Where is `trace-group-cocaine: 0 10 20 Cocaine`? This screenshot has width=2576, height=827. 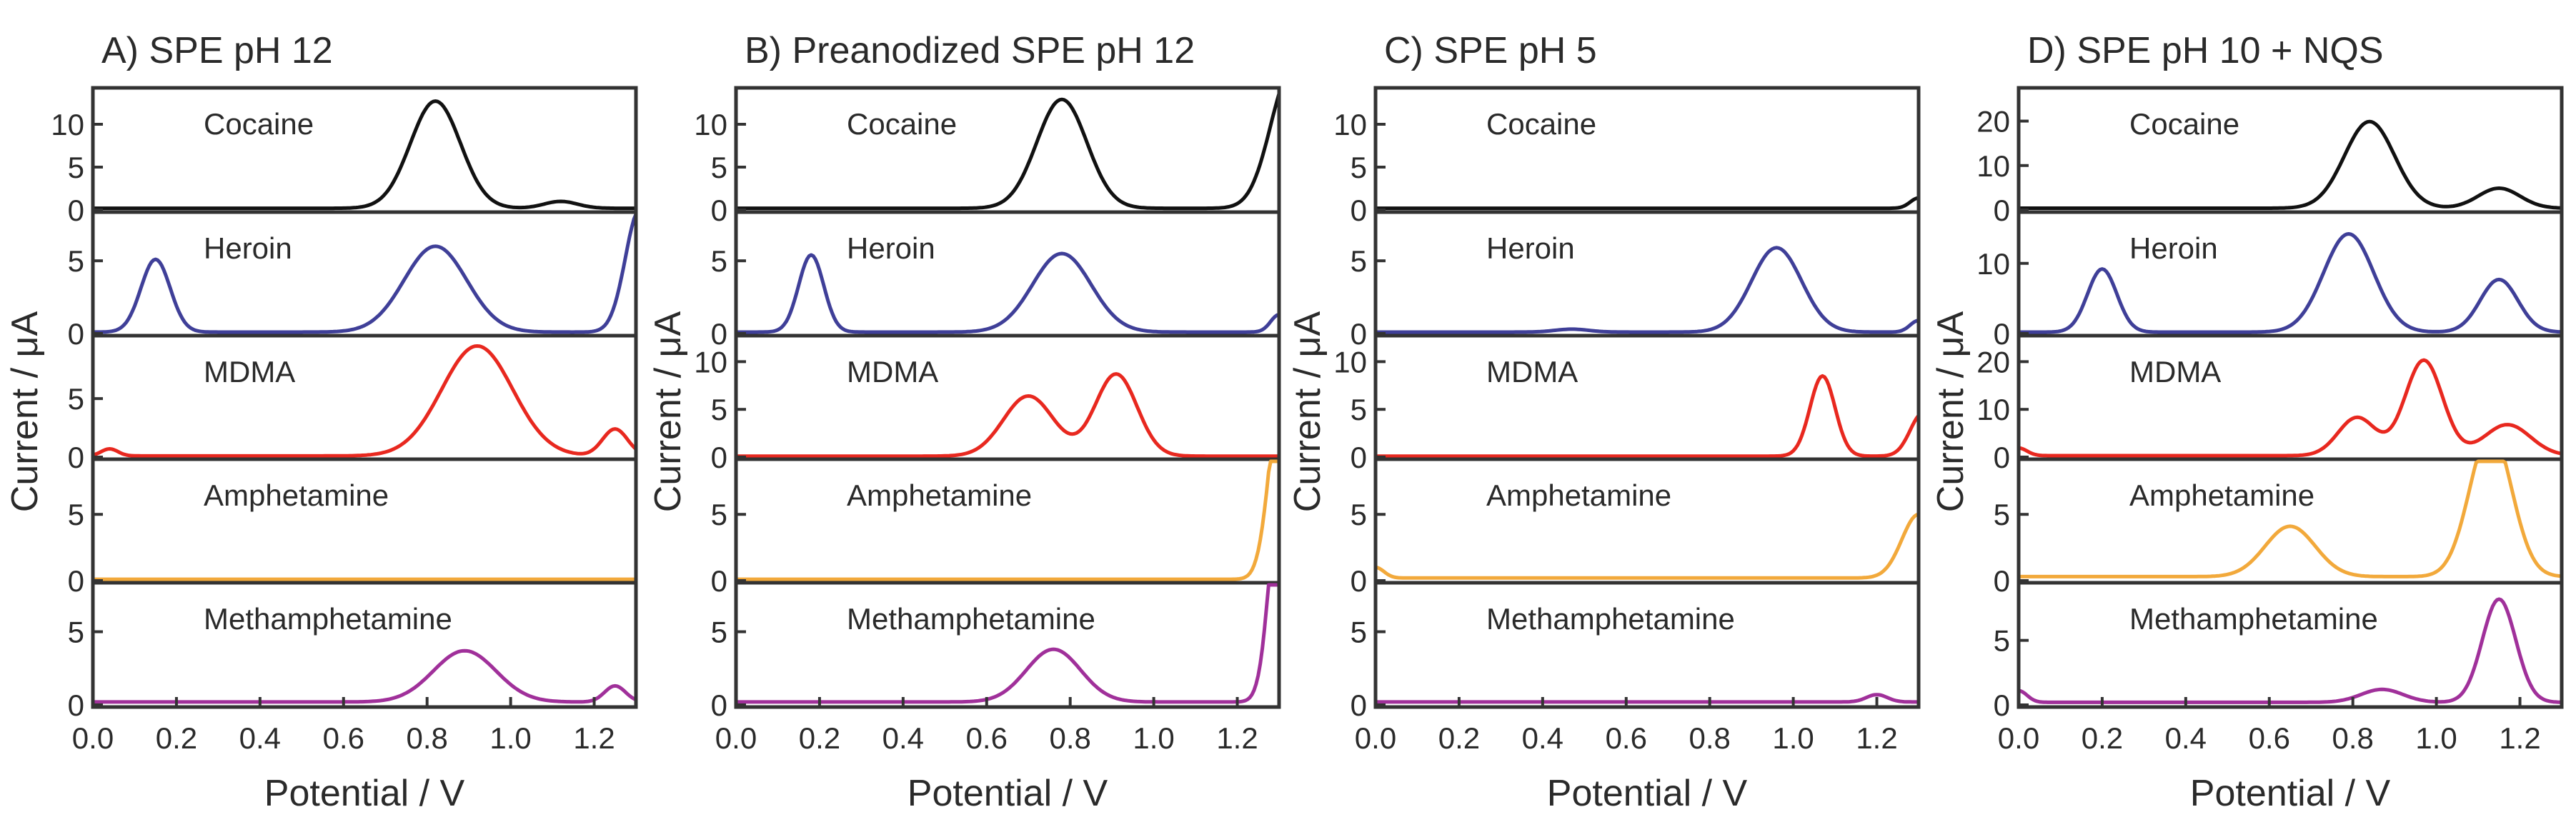
trace-group-cocaine: 0 10 20 Cocaine is located at coordinates (2270, 166).